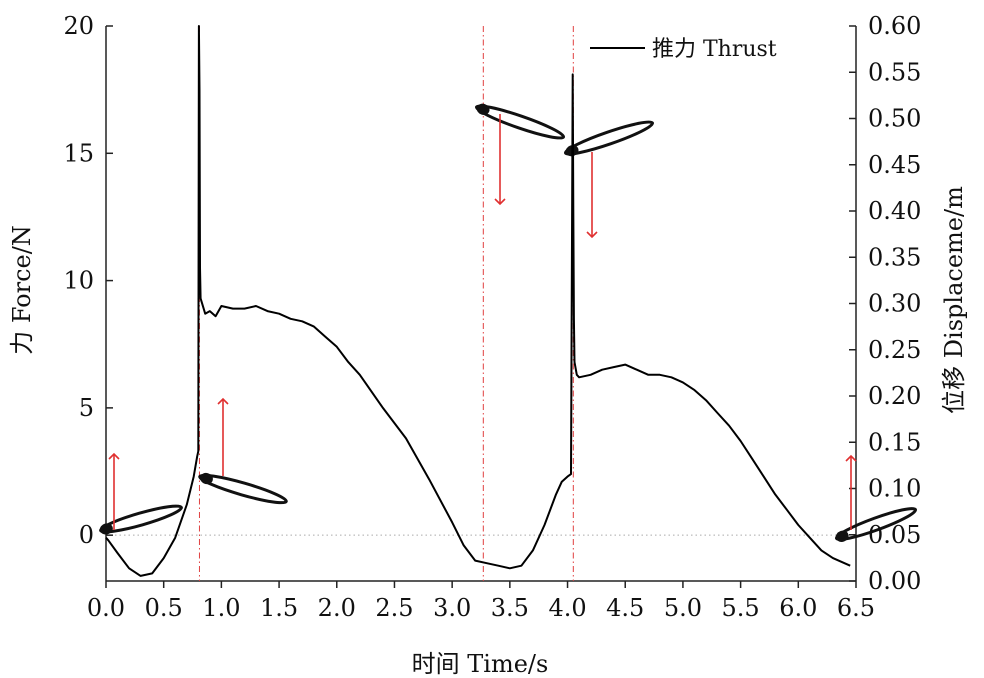  Describe the element at coordinates (86, 535) in the screenshot. I see `y-left-tick-label: 0` at that location.